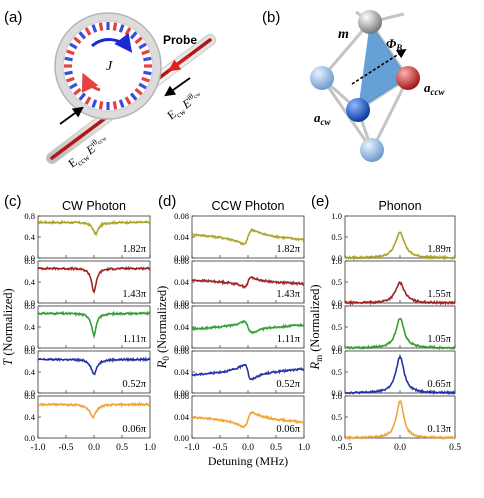 This screenshot has width=484, height=498. I want to click on resonator: J, so click(108, 66).